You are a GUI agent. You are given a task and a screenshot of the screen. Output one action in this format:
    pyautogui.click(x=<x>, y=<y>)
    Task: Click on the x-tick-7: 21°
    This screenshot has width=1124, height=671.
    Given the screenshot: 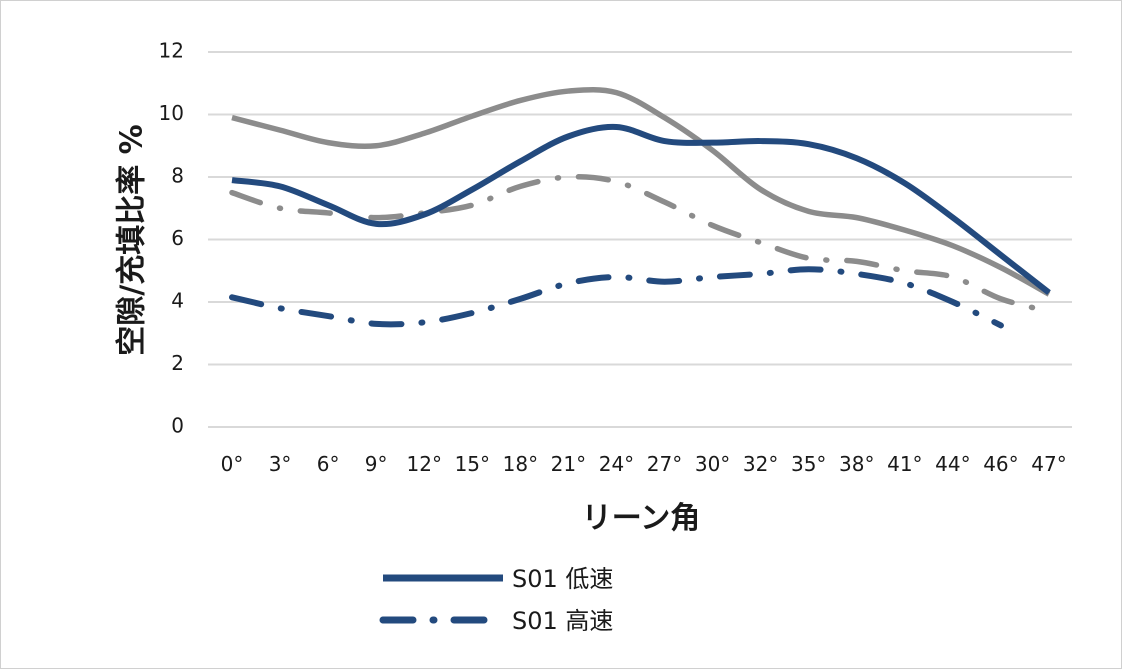 What is the action you would take?
    pyautogui.click(x=568, y=464)
    